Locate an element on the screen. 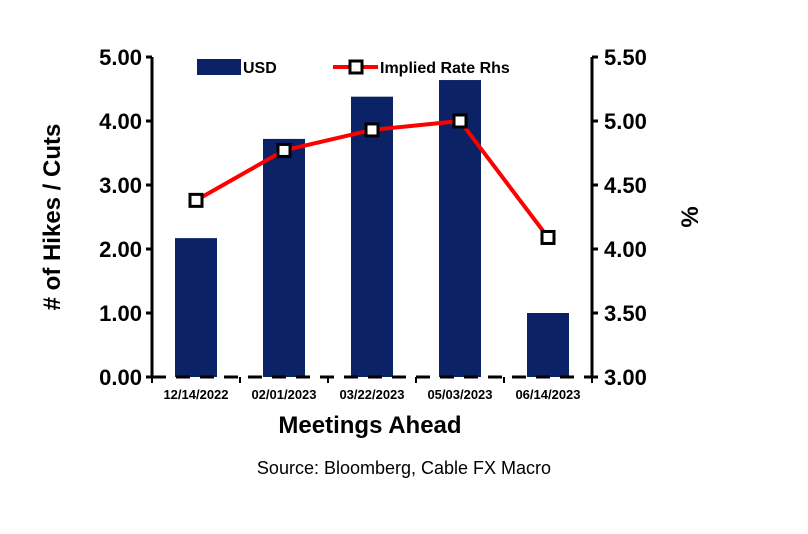  y-axis-left-title: # of Hikes / Cuts is located at coordinates (52, 217).